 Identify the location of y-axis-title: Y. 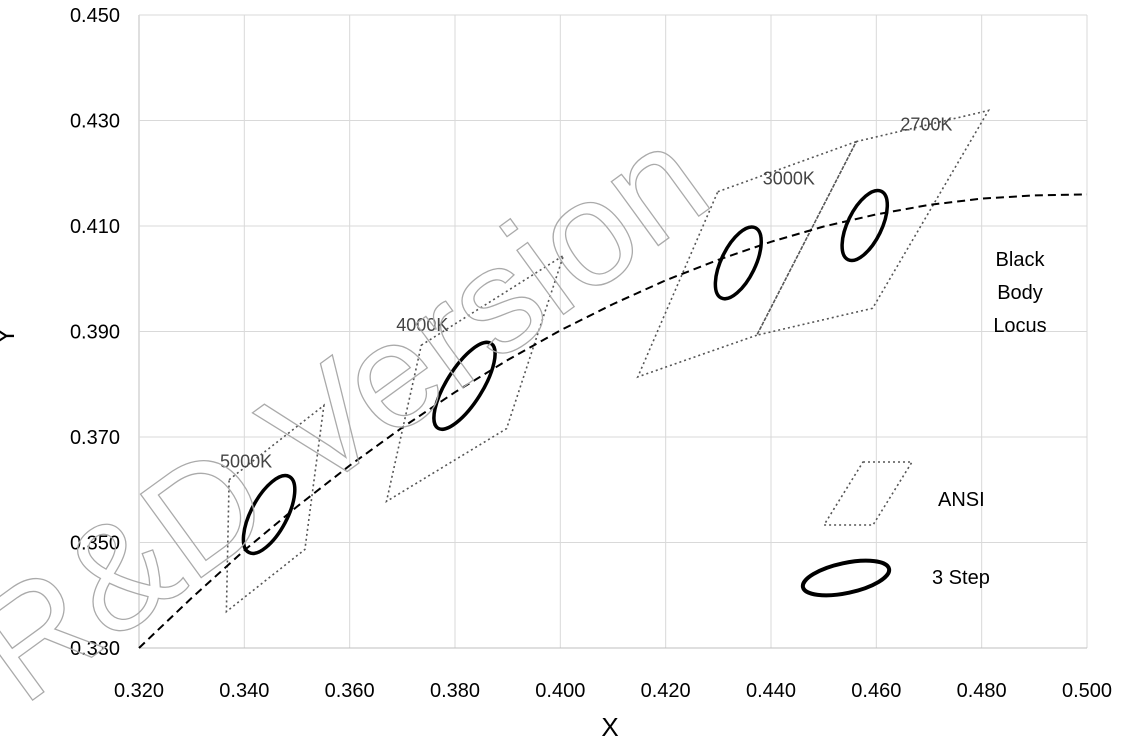
(10, 335).